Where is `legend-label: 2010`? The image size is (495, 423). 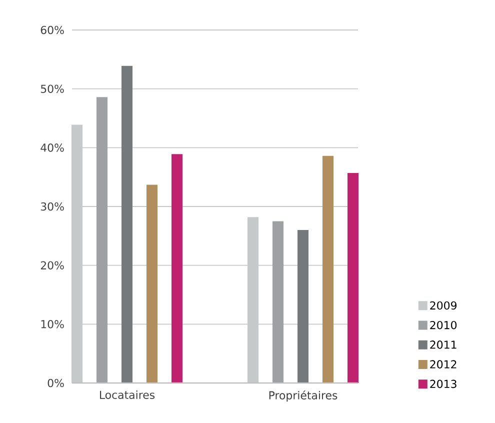
legend-label: 2010 is located at coordinates (443, 325).